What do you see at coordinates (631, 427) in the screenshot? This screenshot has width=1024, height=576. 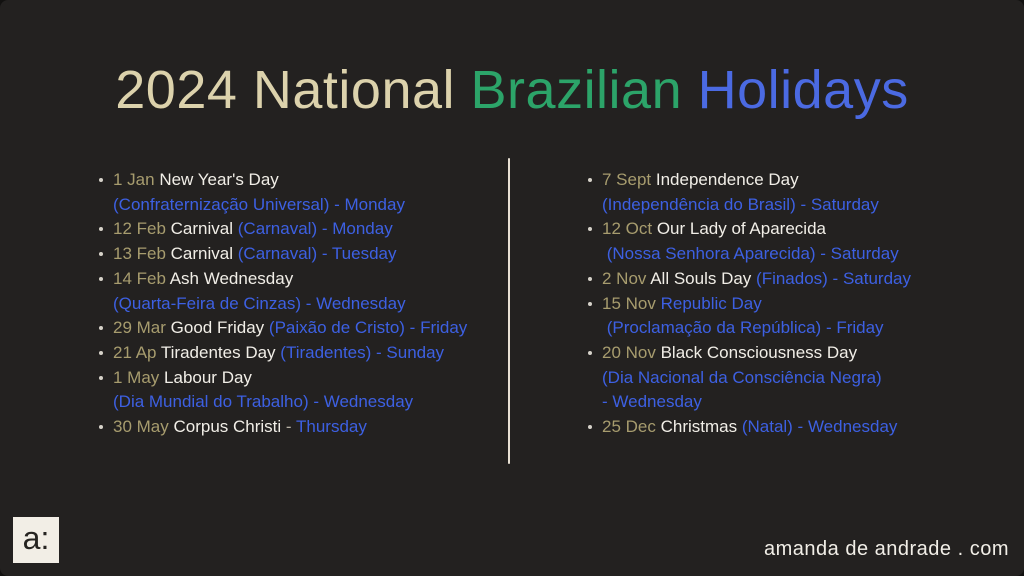 I see `holiday-segment-date: 25 Dec` at bounding box center [631, 427].